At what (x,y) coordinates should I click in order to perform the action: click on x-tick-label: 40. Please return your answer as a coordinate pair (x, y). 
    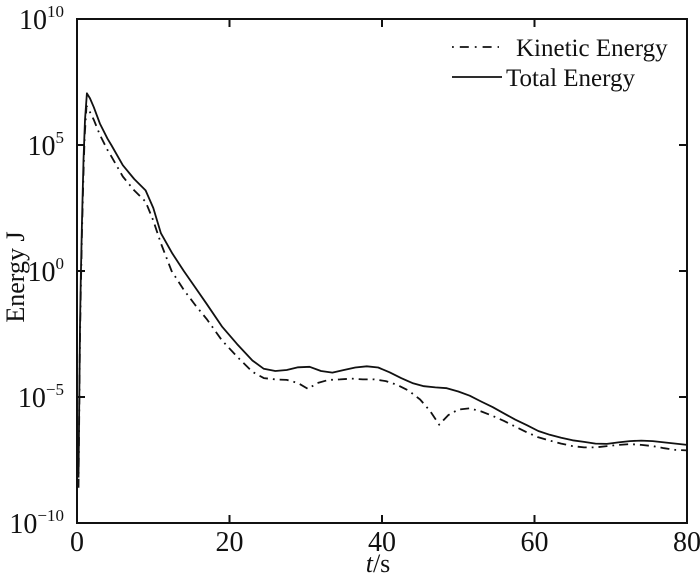
    Looking at the image, I should click on (382, 542).